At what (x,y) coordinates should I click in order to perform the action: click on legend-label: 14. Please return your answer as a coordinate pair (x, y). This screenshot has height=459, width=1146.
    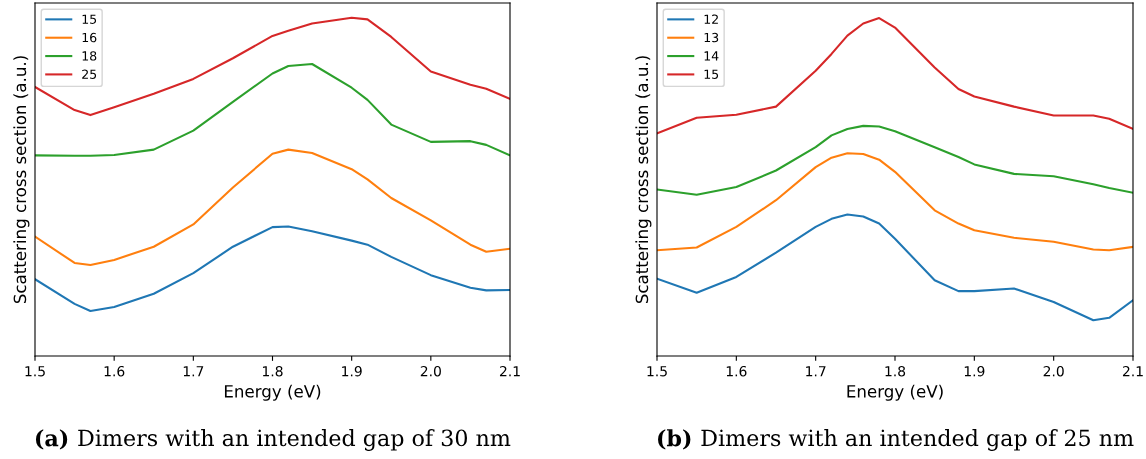
    Looking at the image, I should click on (711, 56).